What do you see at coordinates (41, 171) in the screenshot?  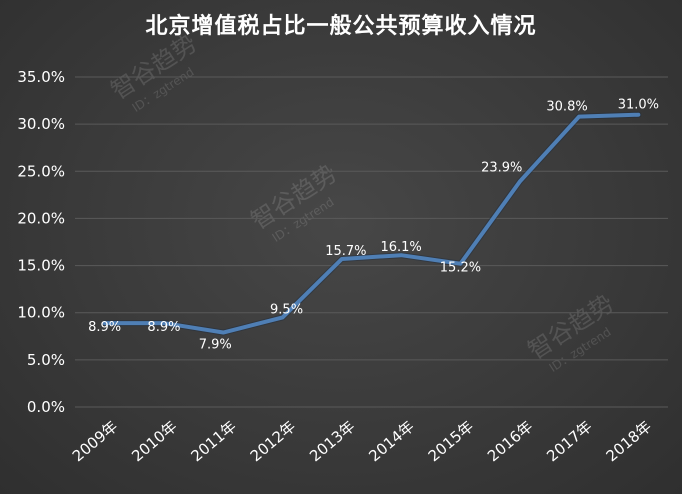 I see `y-tick-label: 25.0%` at bounding box center [41, 171].